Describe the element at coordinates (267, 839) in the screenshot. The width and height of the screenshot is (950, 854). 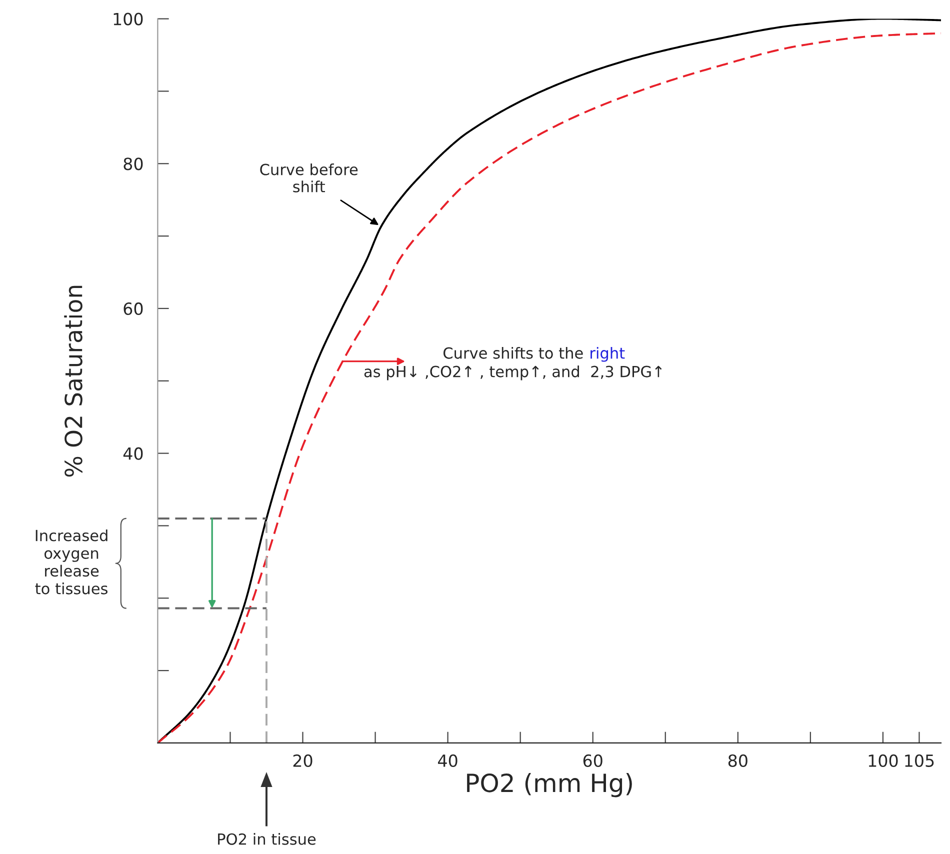
I see `text: PO2 in tissue` at that location.